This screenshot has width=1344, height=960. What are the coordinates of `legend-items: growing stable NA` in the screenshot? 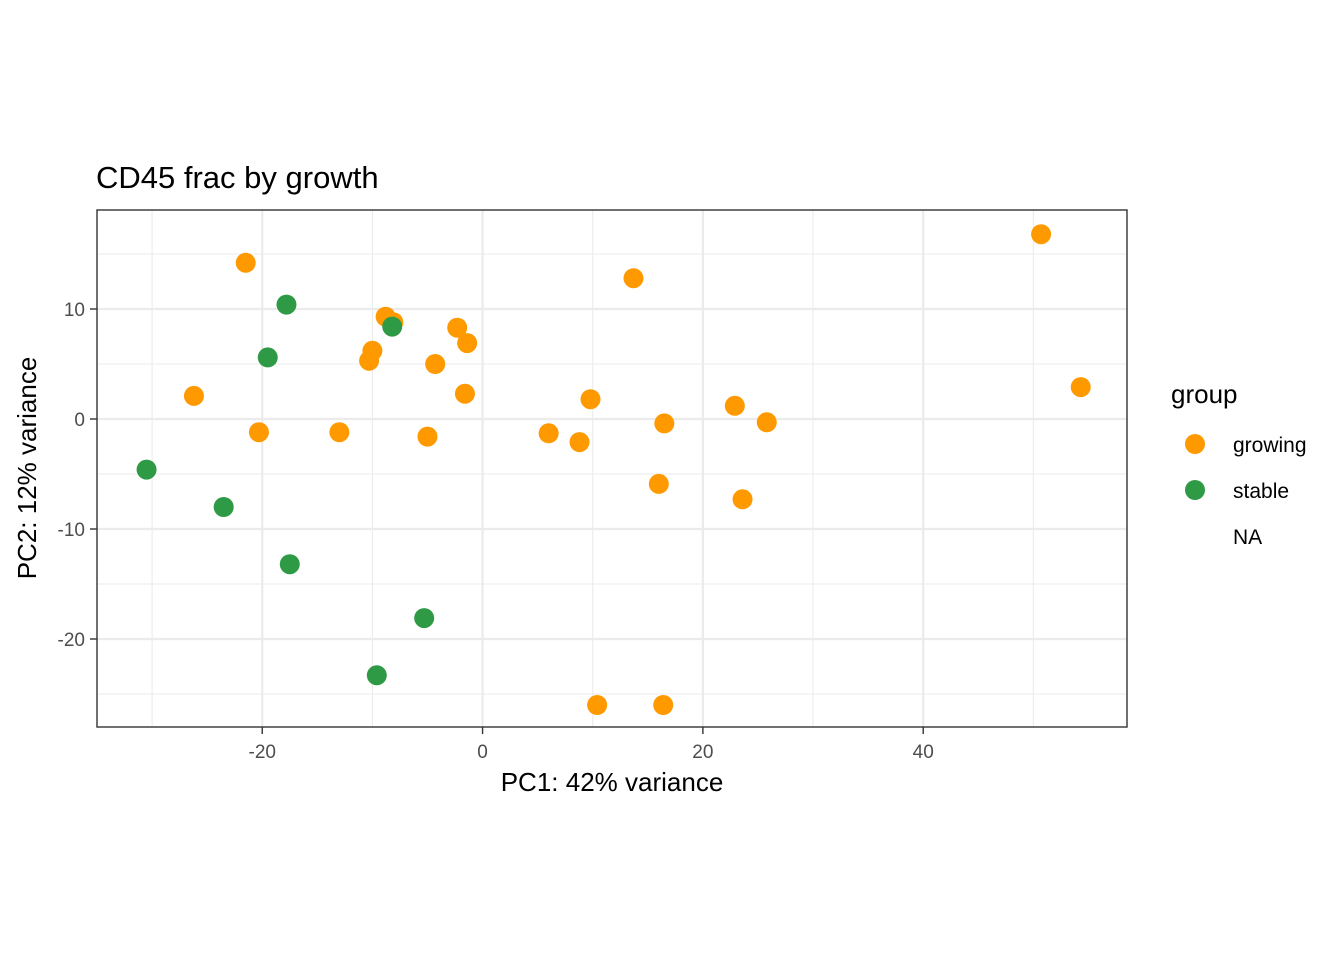 It's located at (1246, 491).